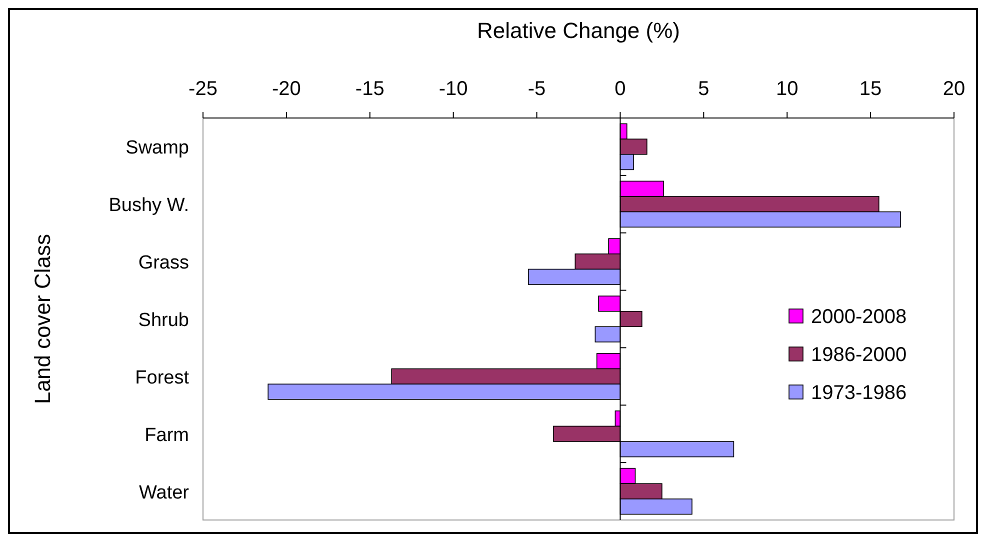 The height and width of the screenshot is (542, 986). Describe the element at coordinates (954, 89) in the screenshot. I see `x-tick-label: 20` at that location.